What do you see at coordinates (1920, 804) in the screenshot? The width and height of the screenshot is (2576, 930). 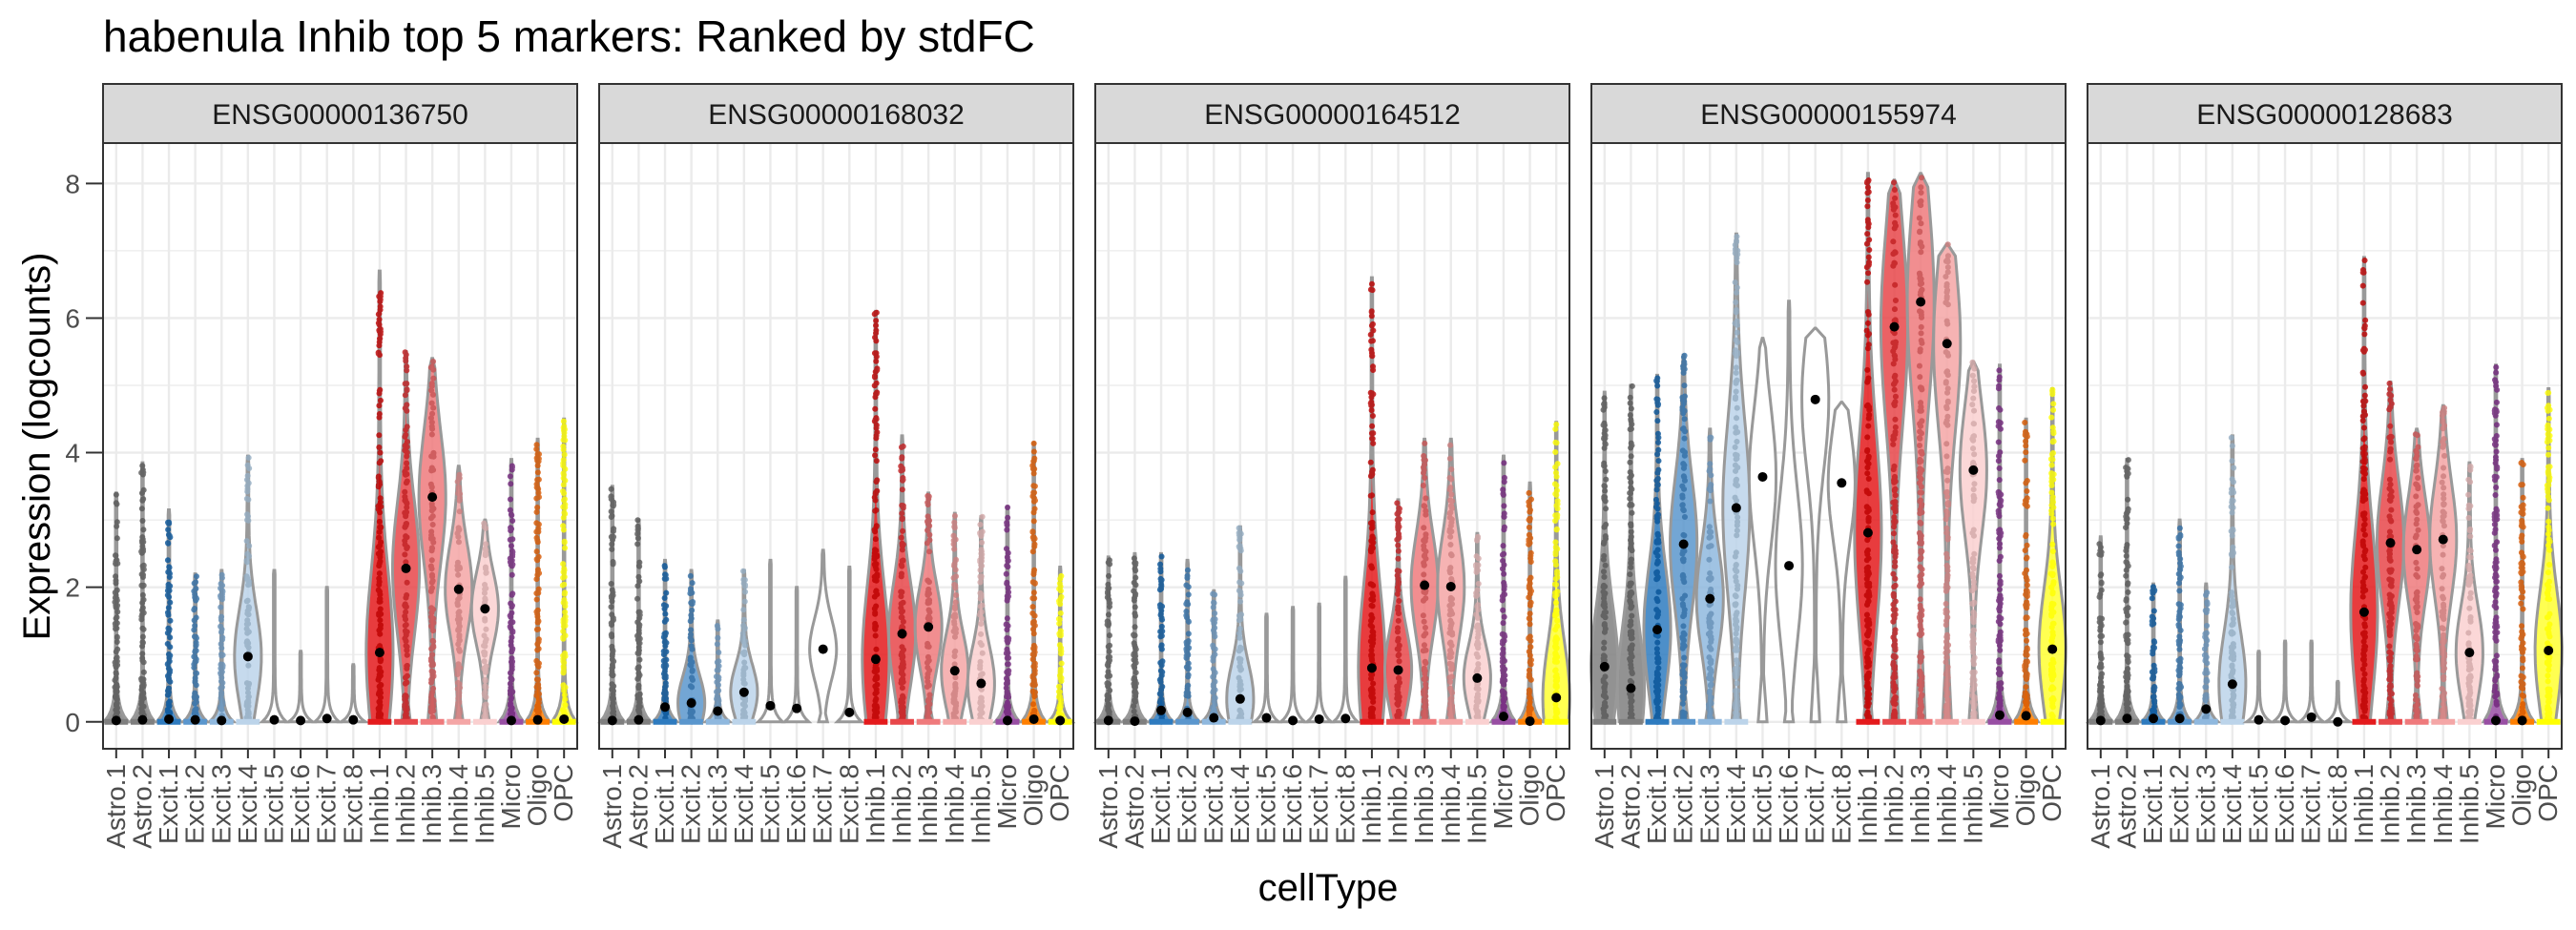 I see `x-tick-label: Inhib.3` at bounding box center [1920, 804].